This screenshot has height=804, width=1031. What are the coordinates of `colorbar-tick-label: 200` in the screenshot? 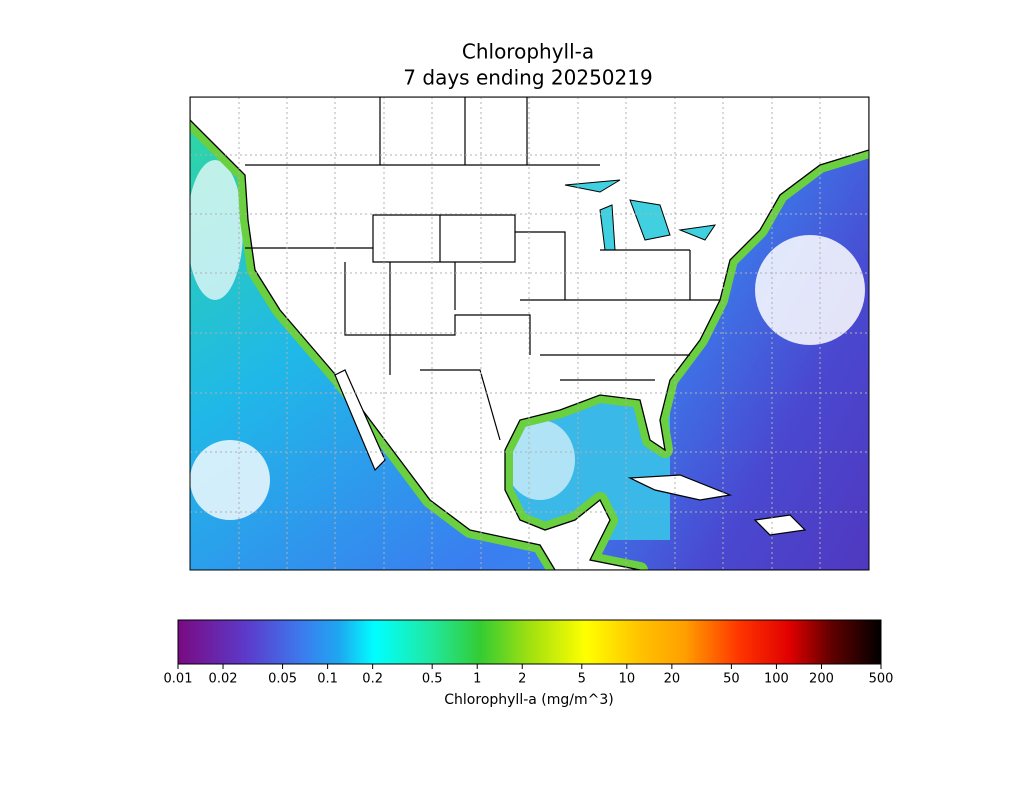 It's located at (821, 679).